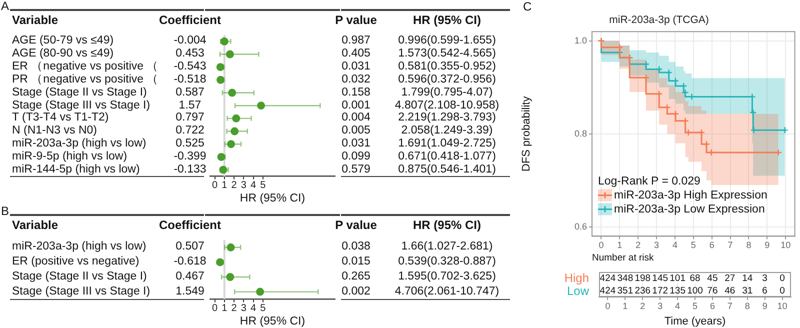  I want to click on text: 0.002, so click(356, 291).